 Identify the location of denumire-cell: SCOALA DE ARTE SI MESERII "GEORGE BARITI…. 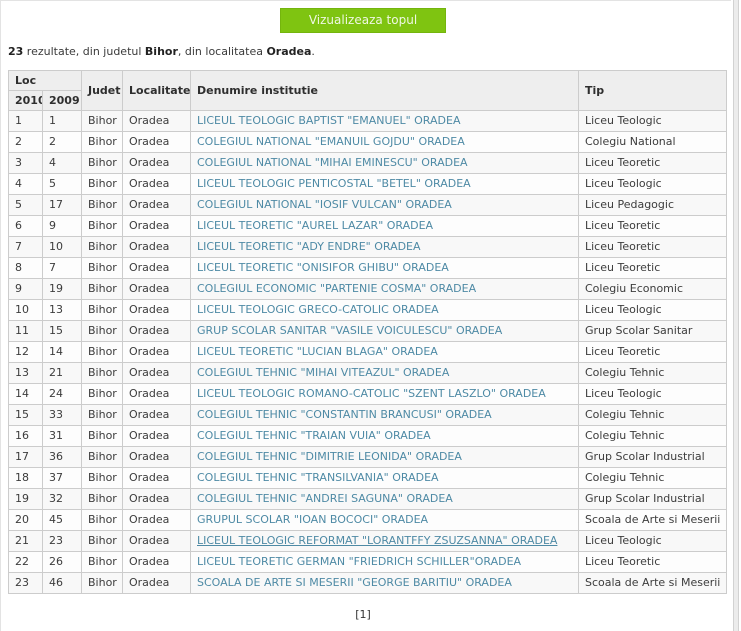
(384, 583).